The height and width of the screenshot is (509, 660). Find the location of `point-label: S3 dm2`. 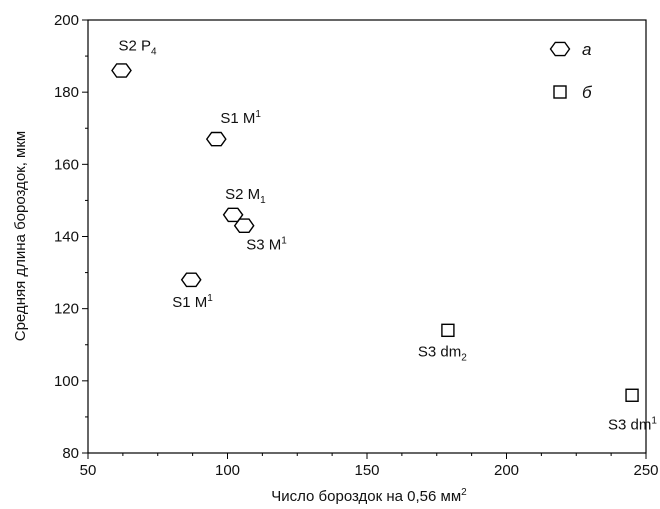

point-label: S3 dm2 is located at coordinates (442, 353).